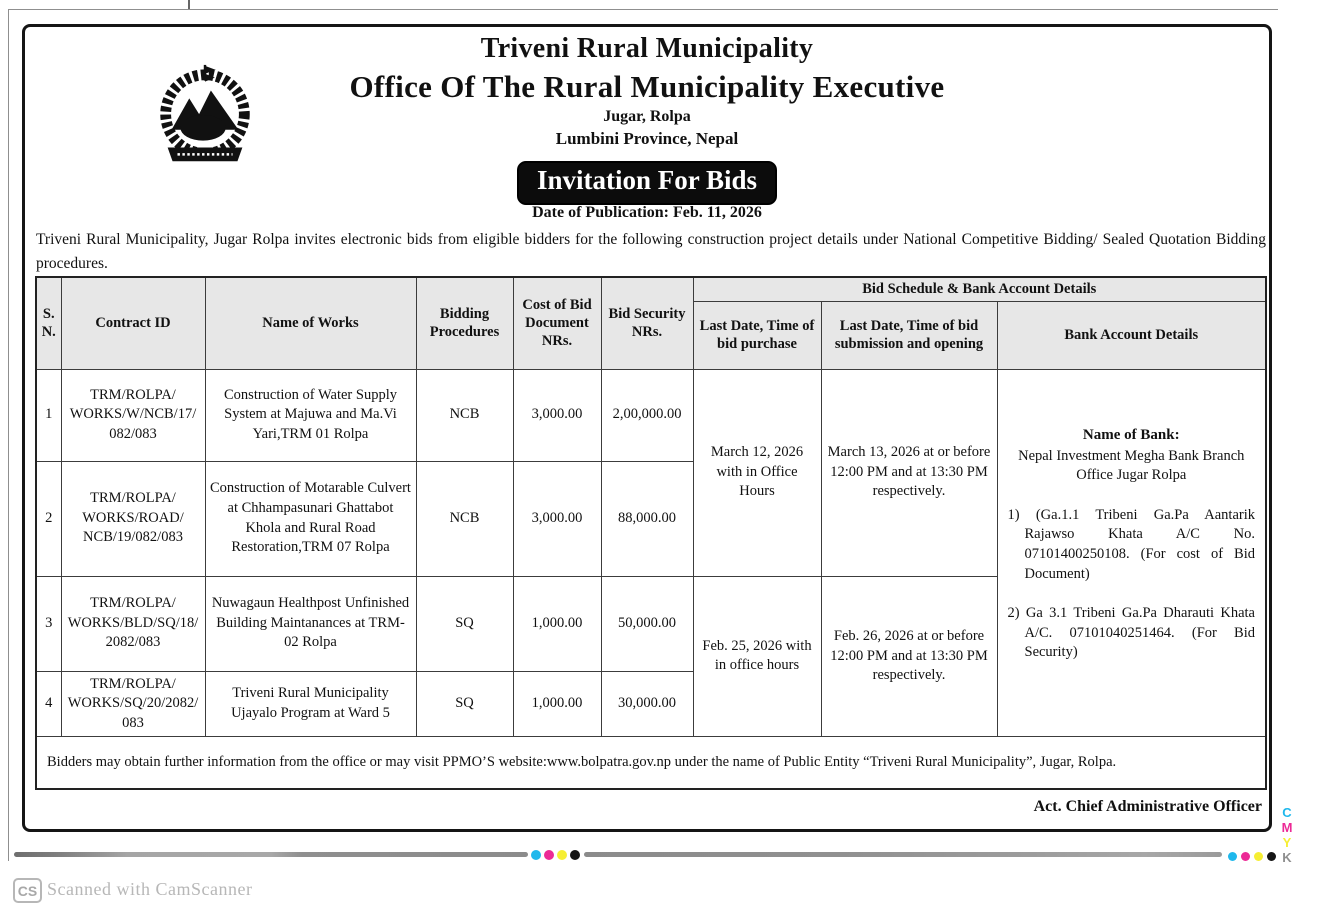  What do you see at coordinates (48, 518) in the screenshot?
I see `sn-cell: 2` at bounding box center [48, 518].